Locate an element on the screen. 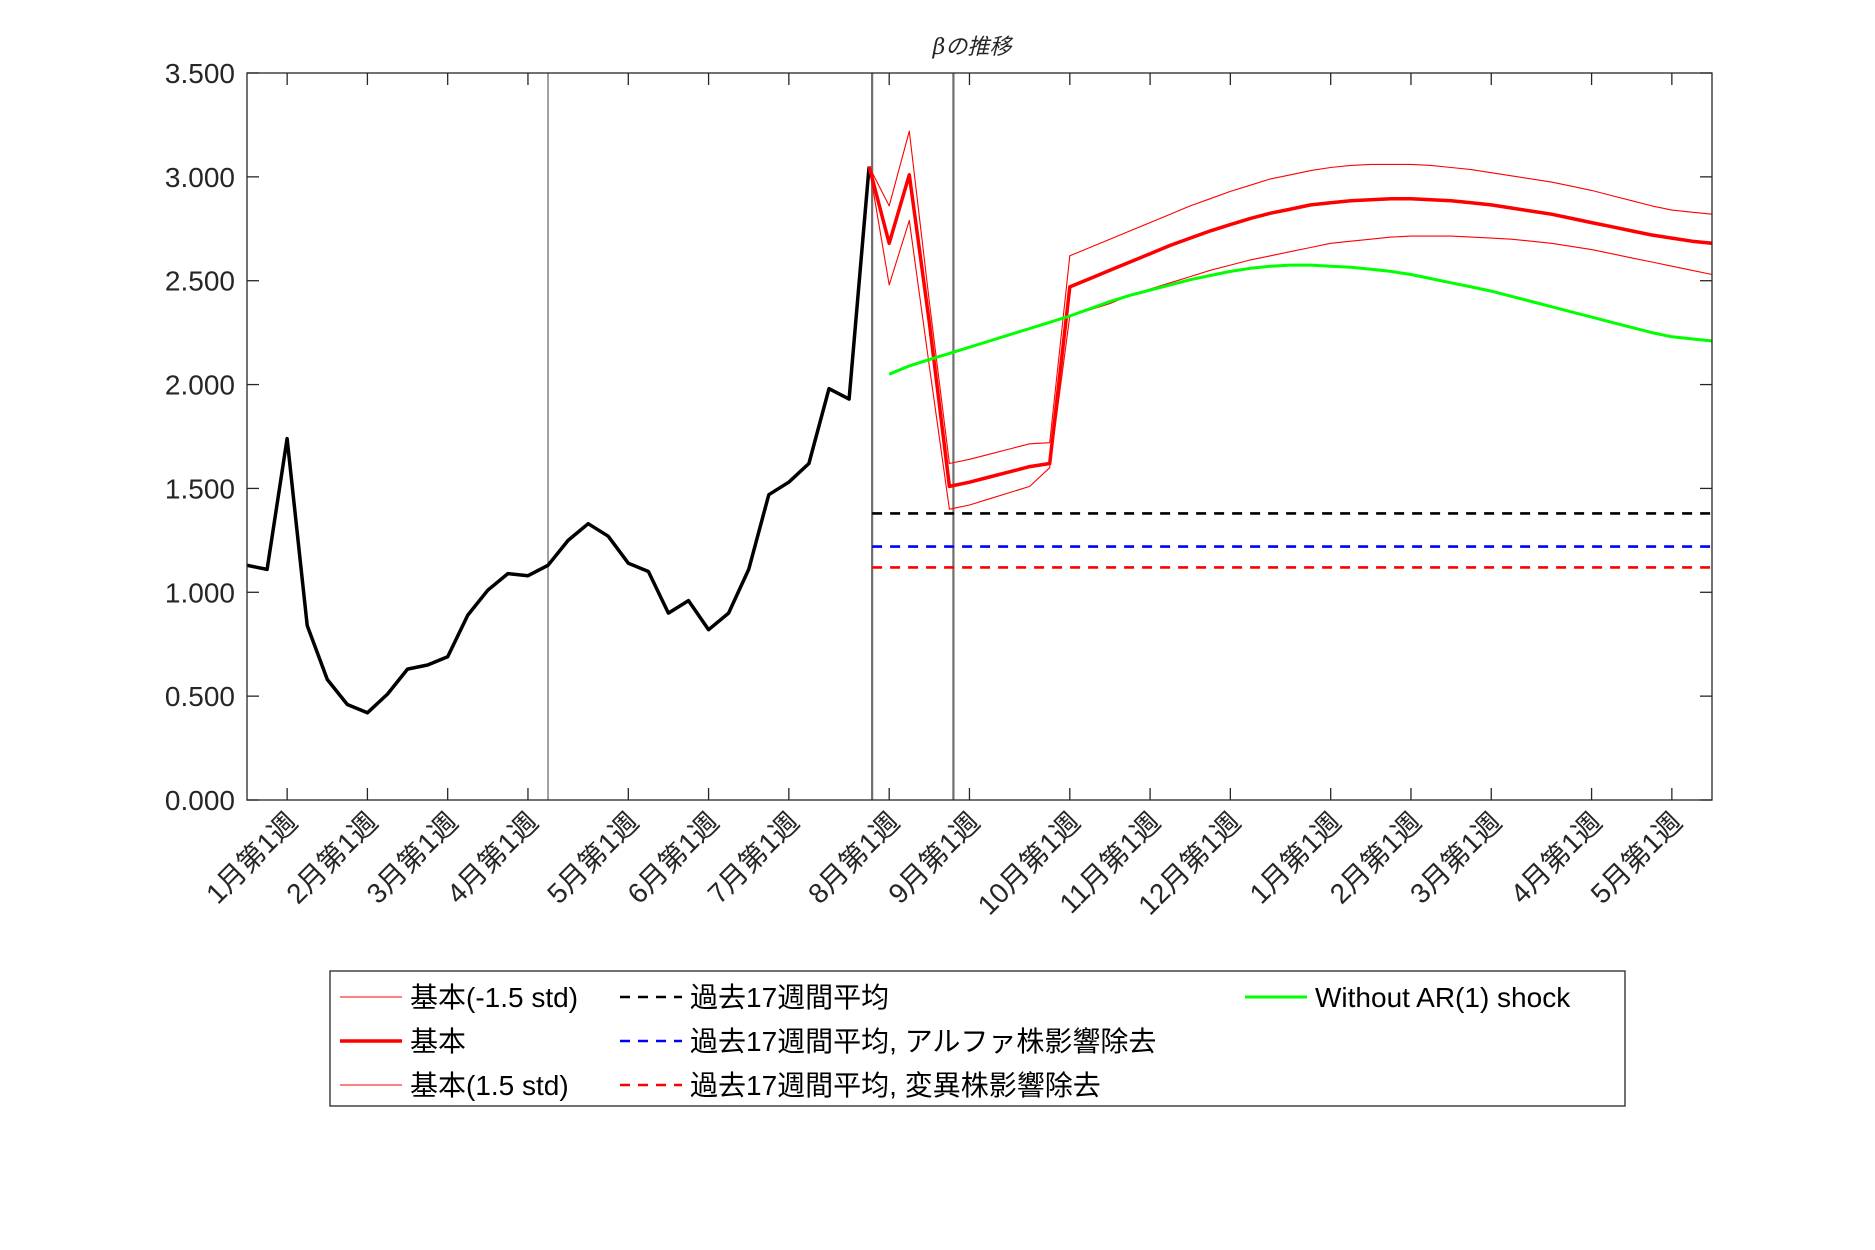 This screenshot has width=1875, height=1250. series-line-base is located at coordinates (1290, 327).